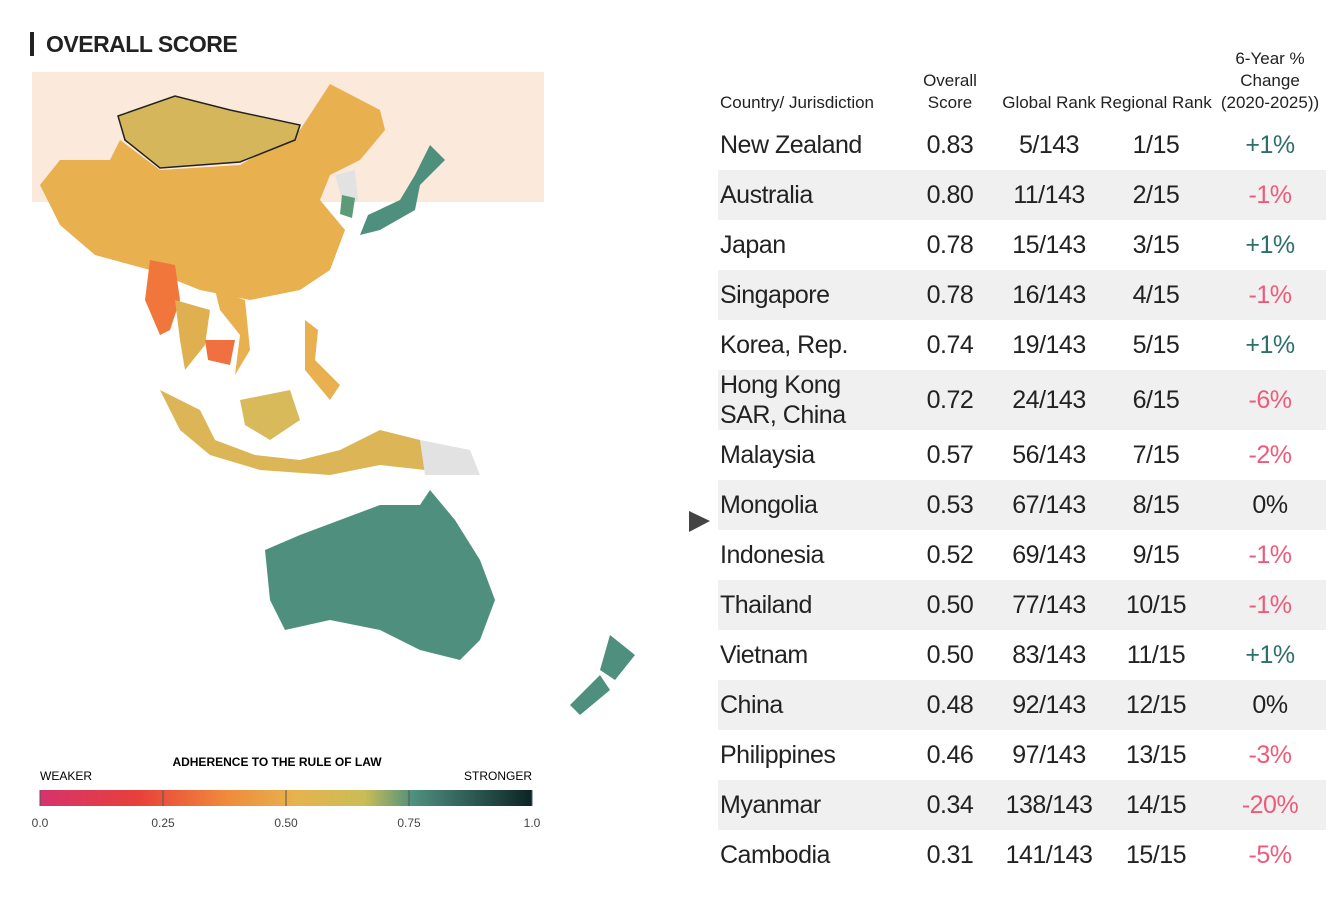 Image resolution: width=1336 pixels, height=914 pixels. What do you see at coordinates (1156, 805) in the screenshot?
I see `value-cell: 14/15` at bounding box center [1156, 805].